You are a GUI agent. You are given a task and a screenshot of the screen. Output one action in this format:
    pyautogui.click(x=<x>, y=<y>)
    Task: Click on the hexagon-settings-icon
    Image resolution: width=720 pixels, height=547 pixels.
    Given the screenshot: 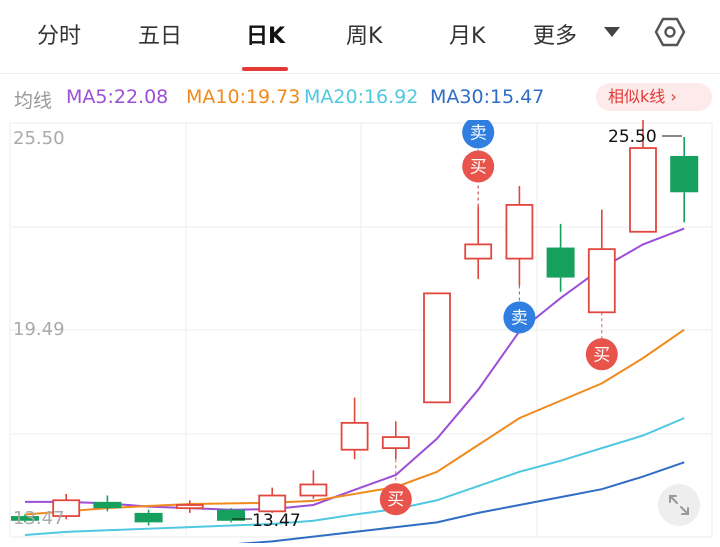 What is the action you would take?
    pyautogui.click(x=670, y=32)
    